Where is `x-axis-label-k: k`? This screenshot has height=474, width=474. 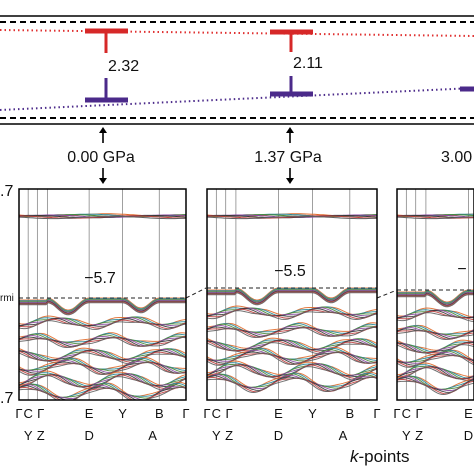
x-axis-label-k: k is located at coordinates (355, 456).